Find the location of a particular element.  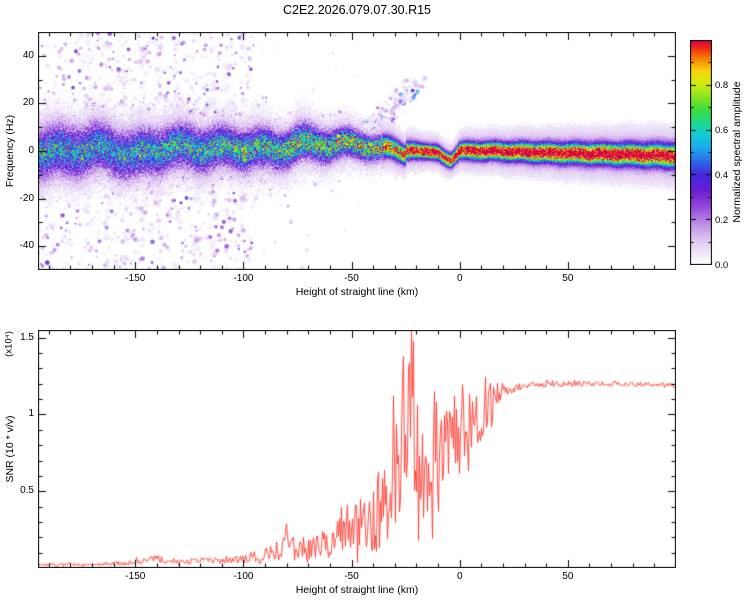

page-title: C2E2.2026.079.07.30.R15 is located at coordinates (357, 10).